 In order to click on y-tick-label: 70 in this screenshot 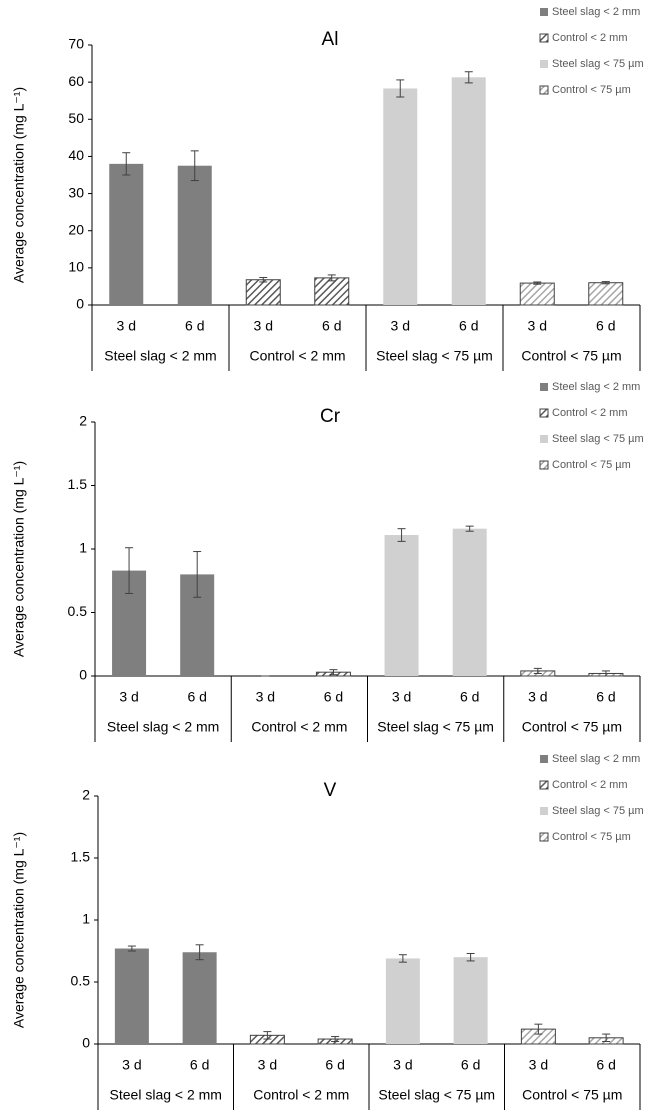, I will do `click(76, 44)`.